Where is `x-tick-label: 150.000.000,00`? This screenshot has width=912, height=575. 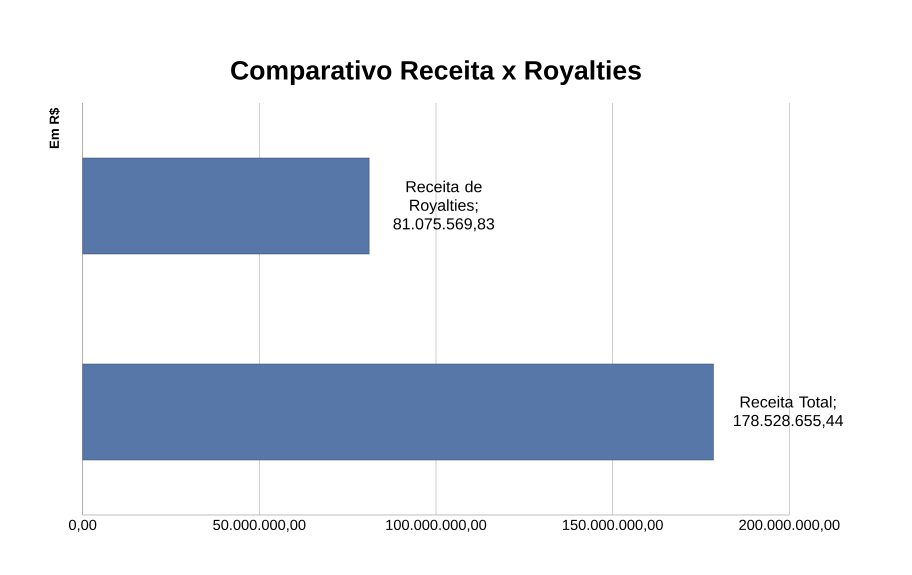 x-tick-label: 150.000.000,00 is located at coordinates (612, 526).